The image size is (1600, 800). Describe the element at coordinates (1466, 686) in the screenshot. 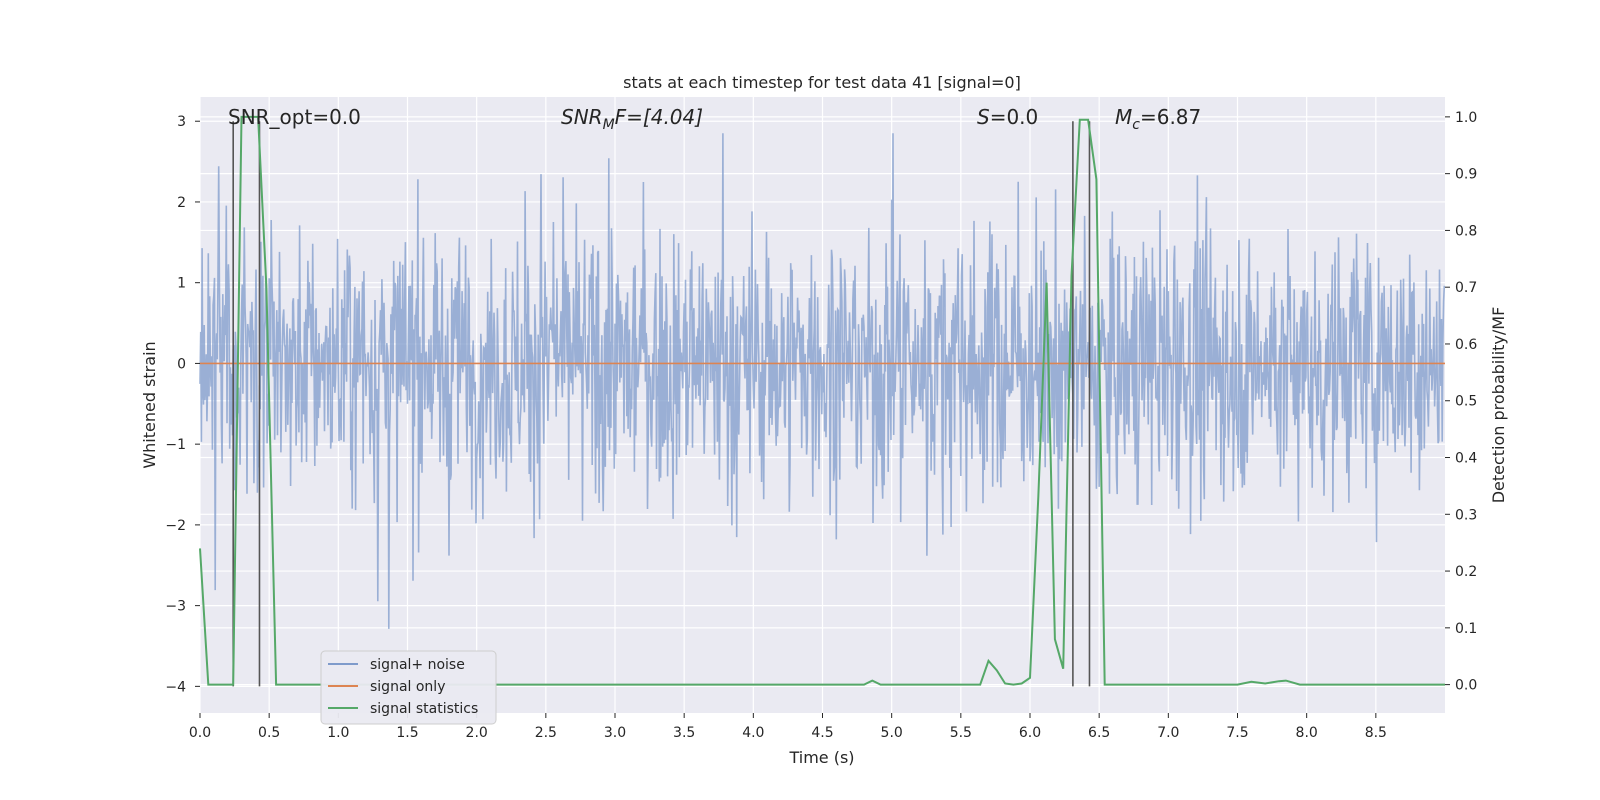

I see `y-tick-label-right: 0.0` at that location.